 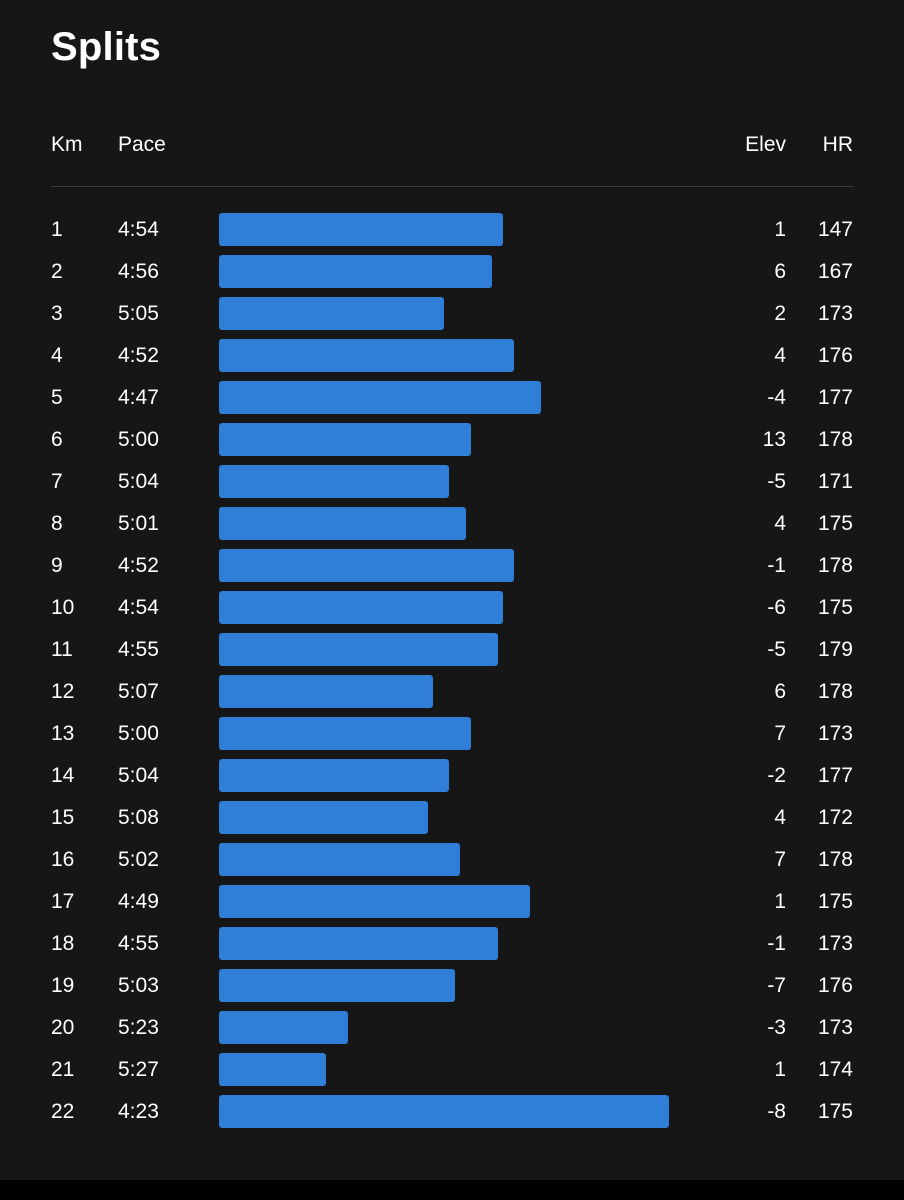 I want to click on split-row: 13 5:00 7 173, so click(x=452, y=734).